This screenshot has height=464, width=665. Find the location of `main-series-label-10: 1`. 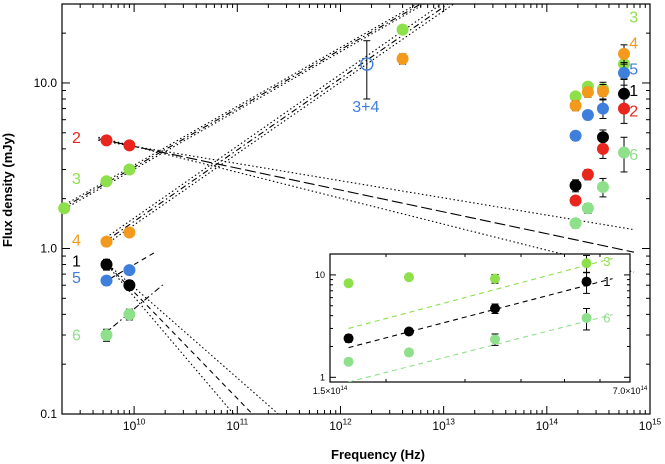

main-series-label-10: 1 is located at coordinates (633, 91).